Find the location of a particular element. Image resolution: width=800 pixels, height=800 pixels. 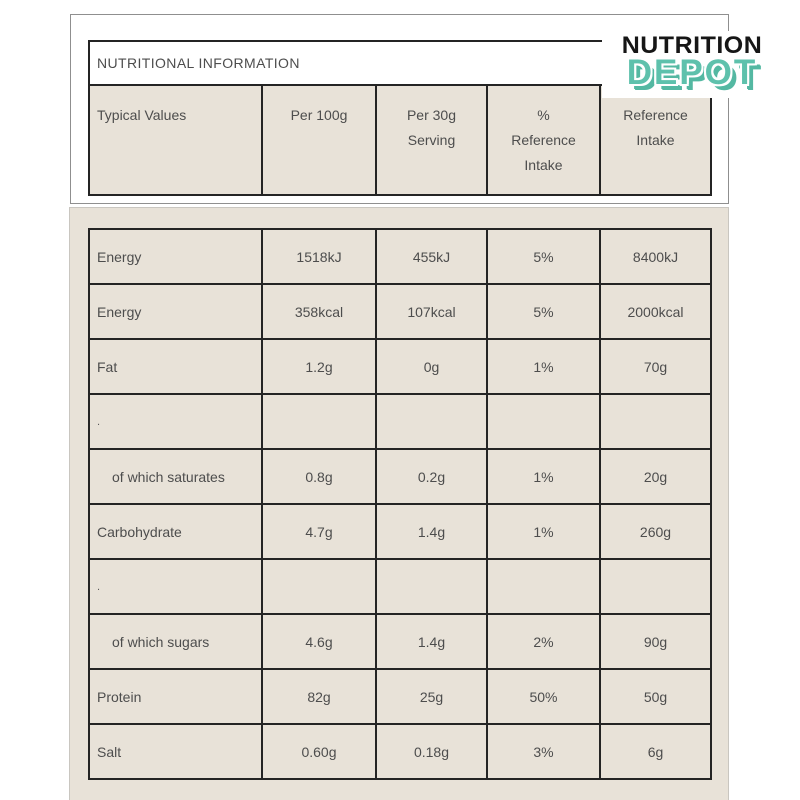

value-ri: 6g is located at coordinates (655, 751).